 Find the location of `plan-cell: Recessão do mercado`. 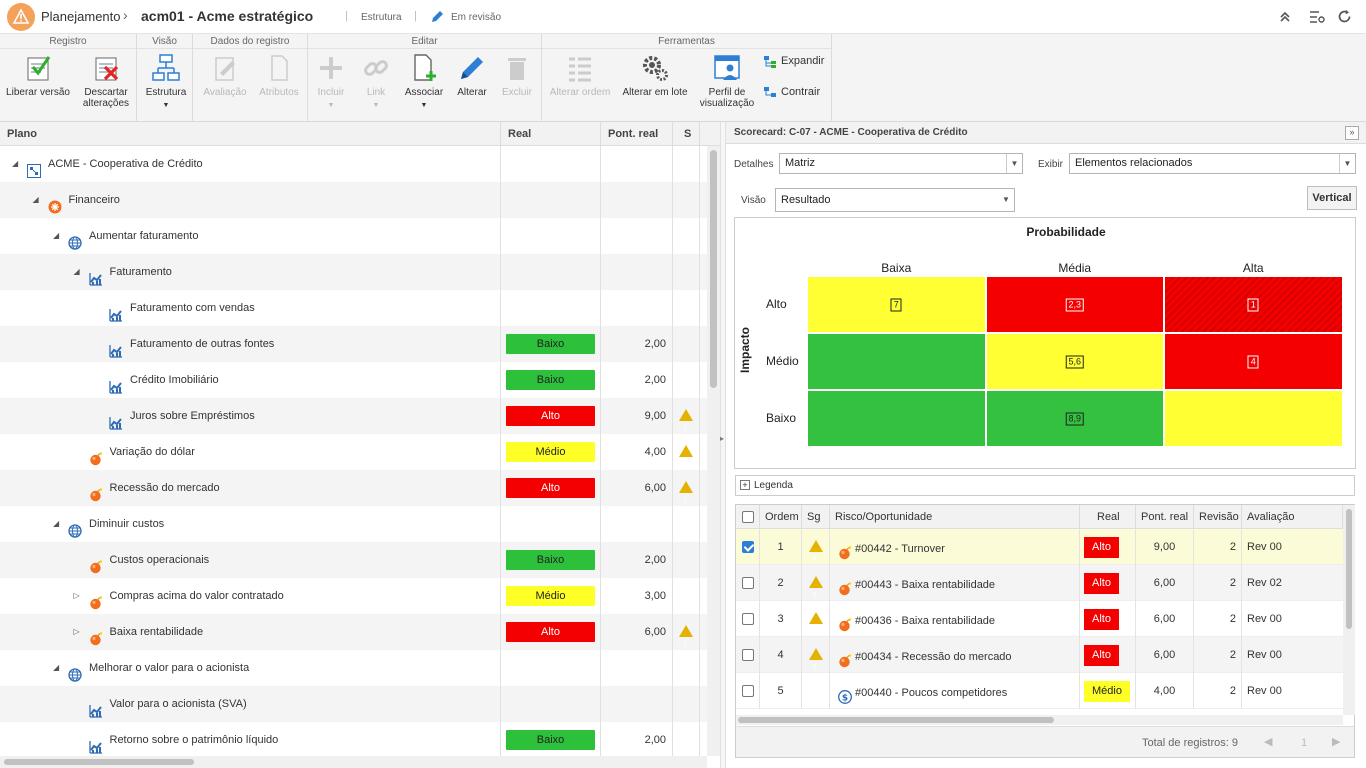

plan-cell: Recessão do mercado is located at coordinates (250, 488).